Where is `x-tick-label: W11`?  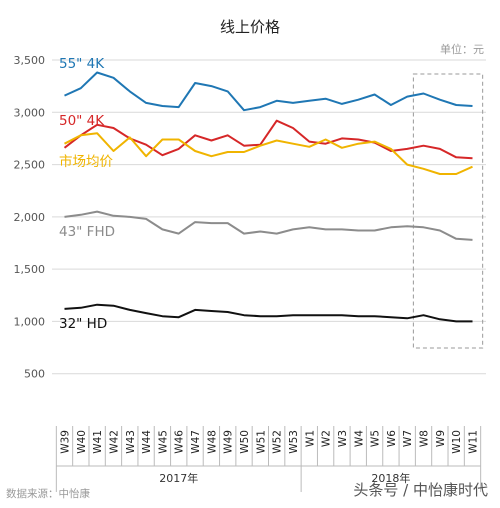
x-tick-label: W11 is located at coordinates (474, 442).